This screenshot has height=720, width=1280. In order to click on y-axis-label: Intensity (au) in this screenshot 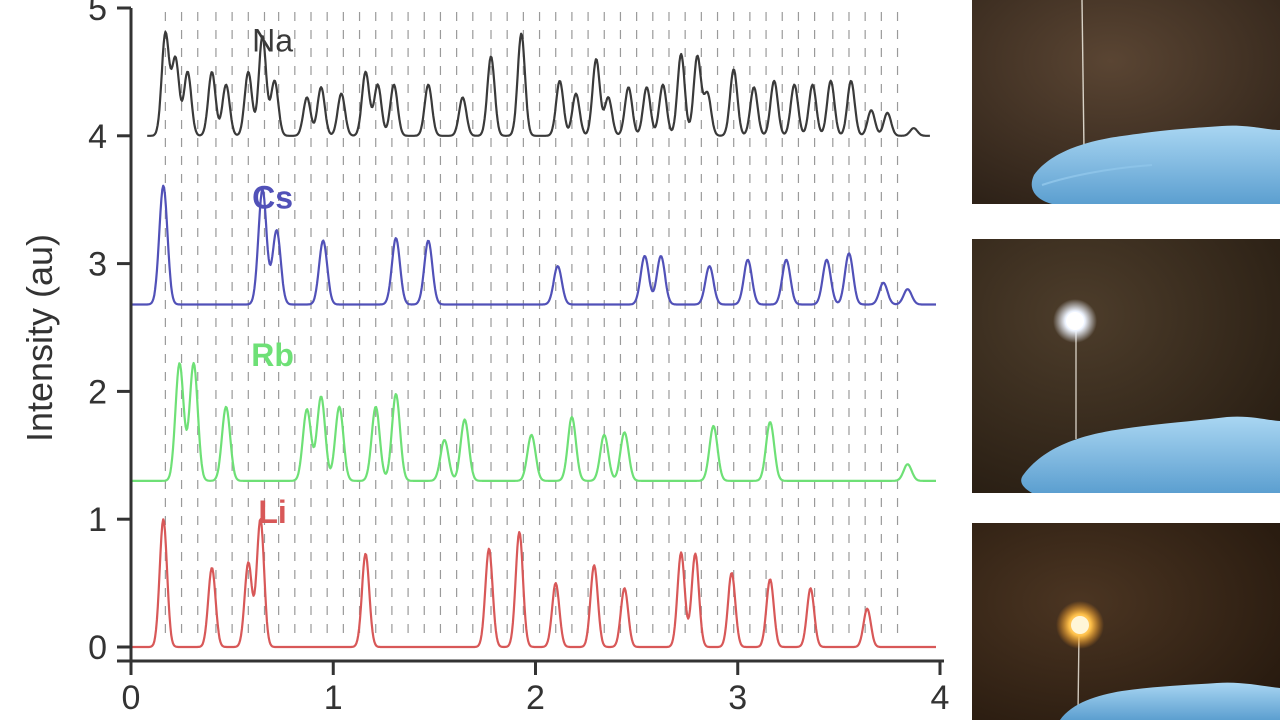, I will do `click(39, 338)`.